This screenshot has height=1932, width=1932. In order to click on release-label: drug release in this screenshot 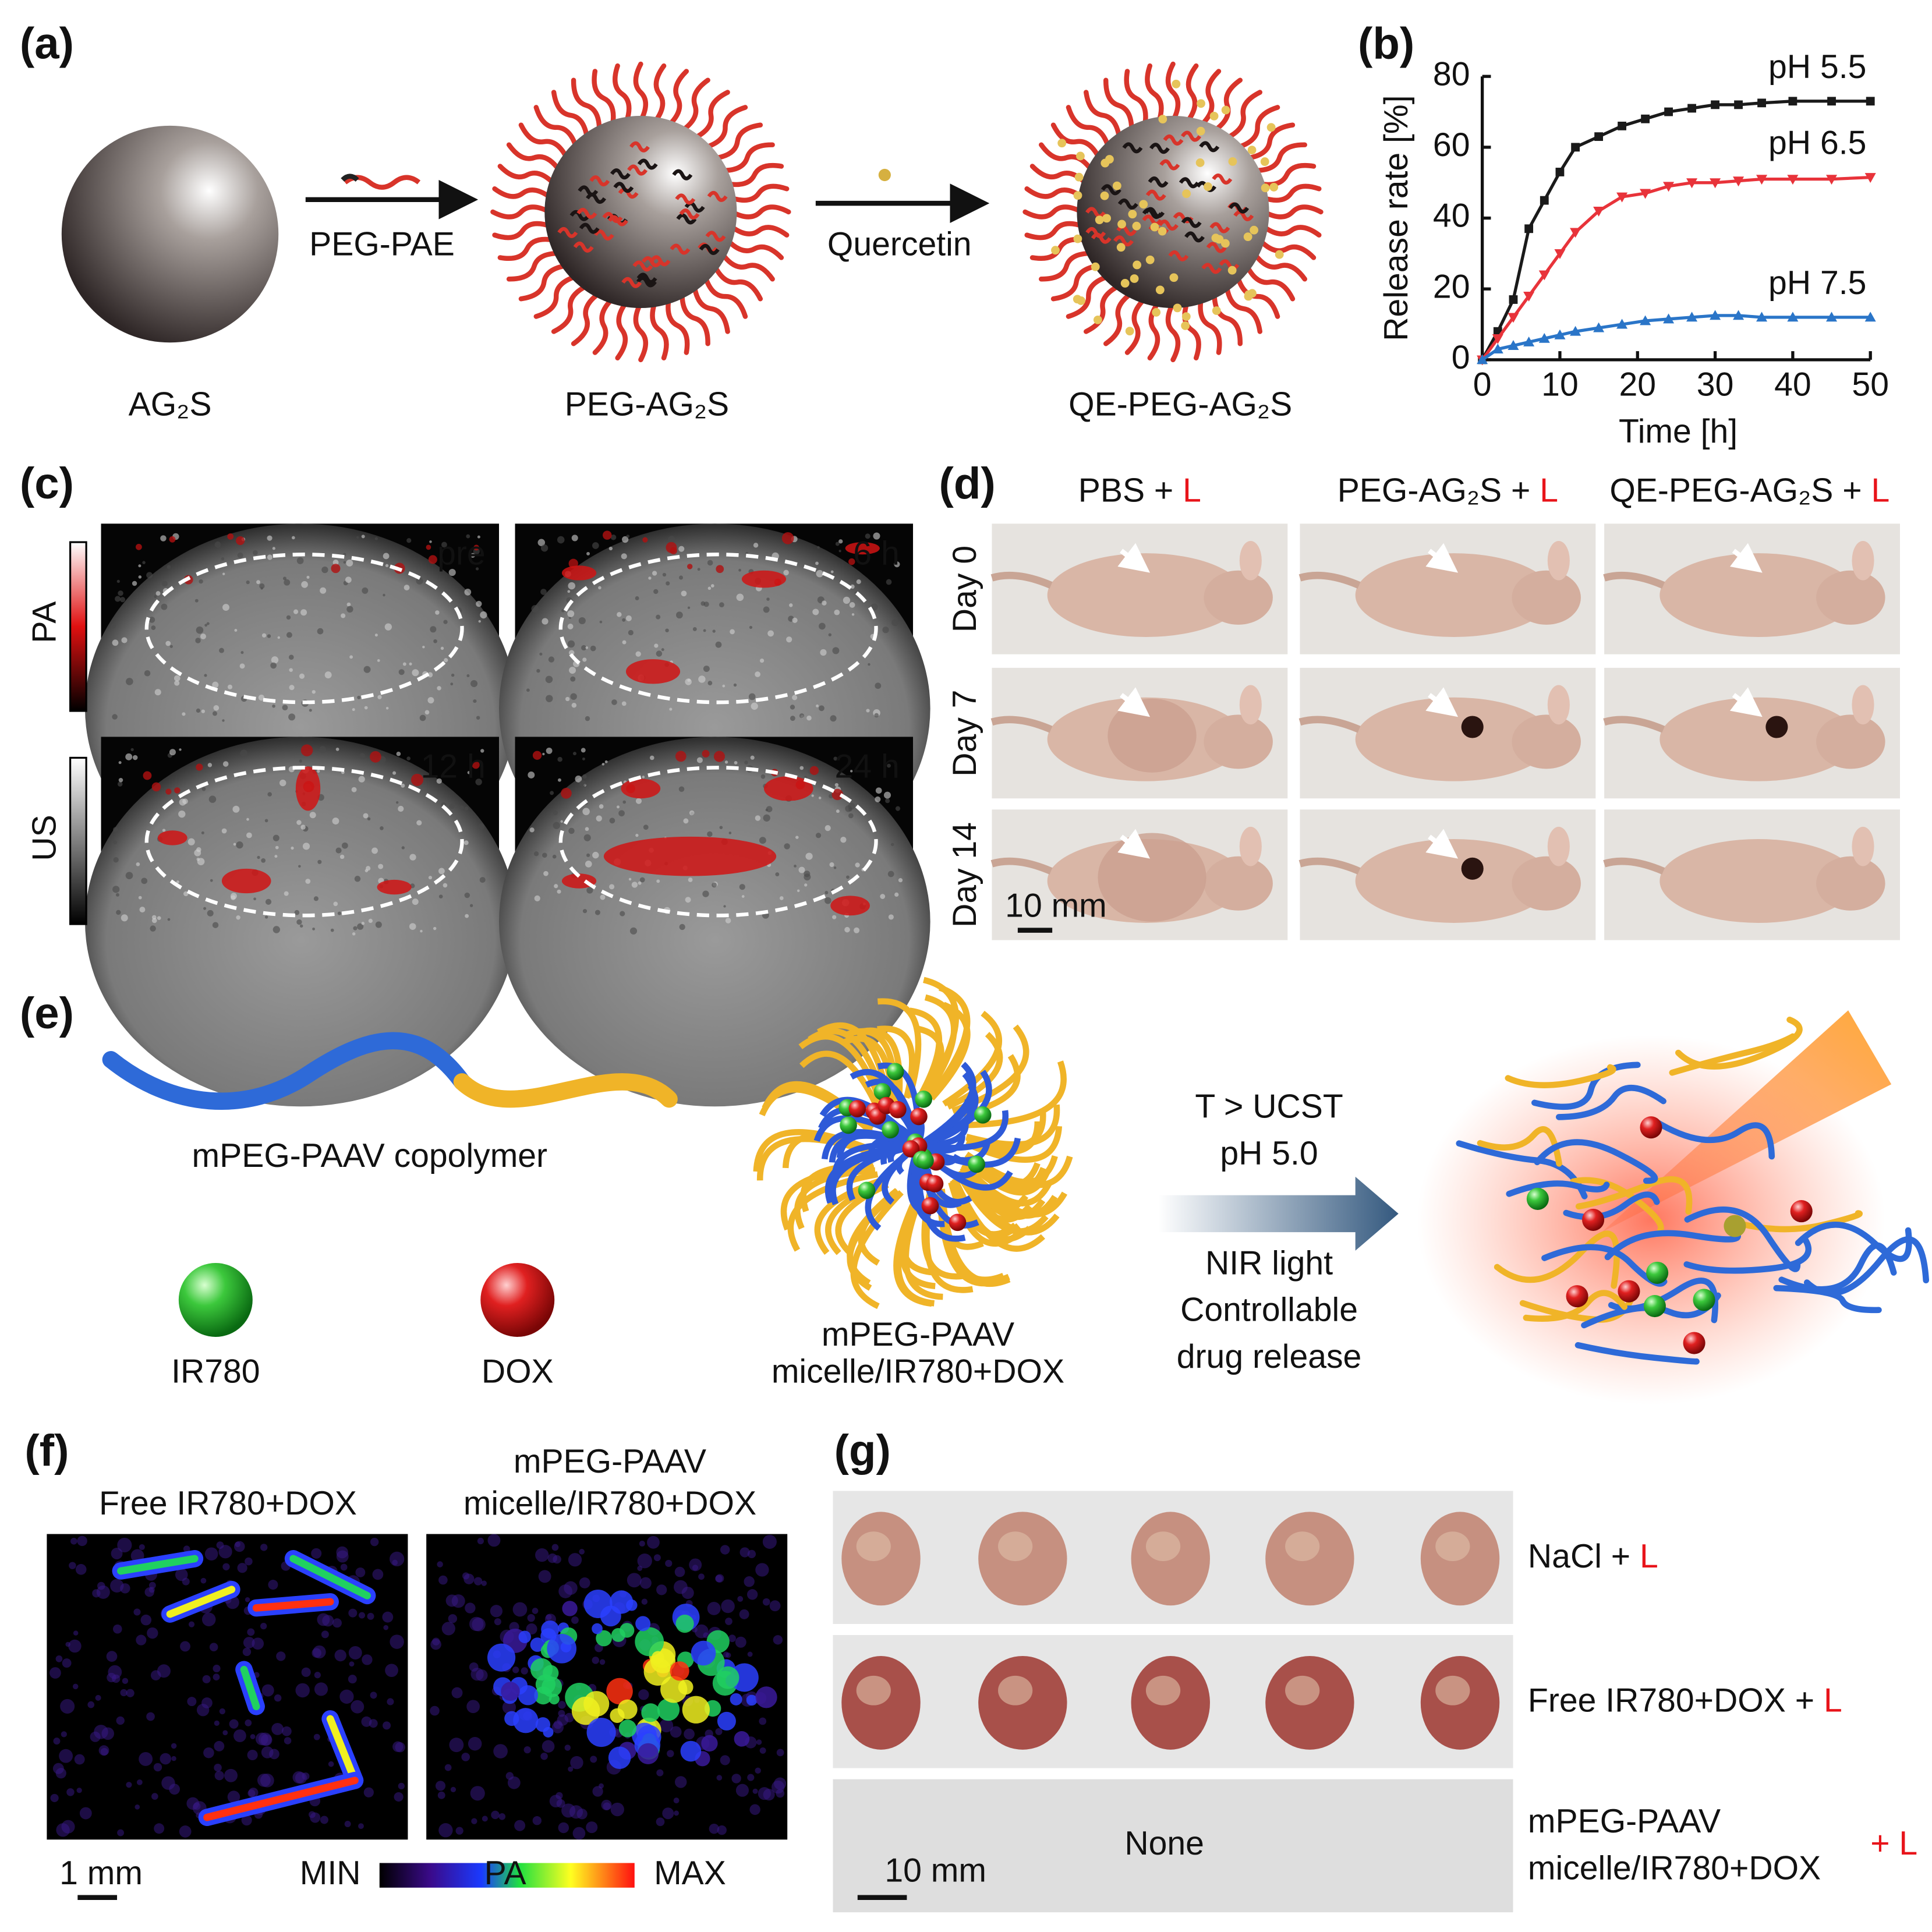, I will do `click(1270, 1356)`.